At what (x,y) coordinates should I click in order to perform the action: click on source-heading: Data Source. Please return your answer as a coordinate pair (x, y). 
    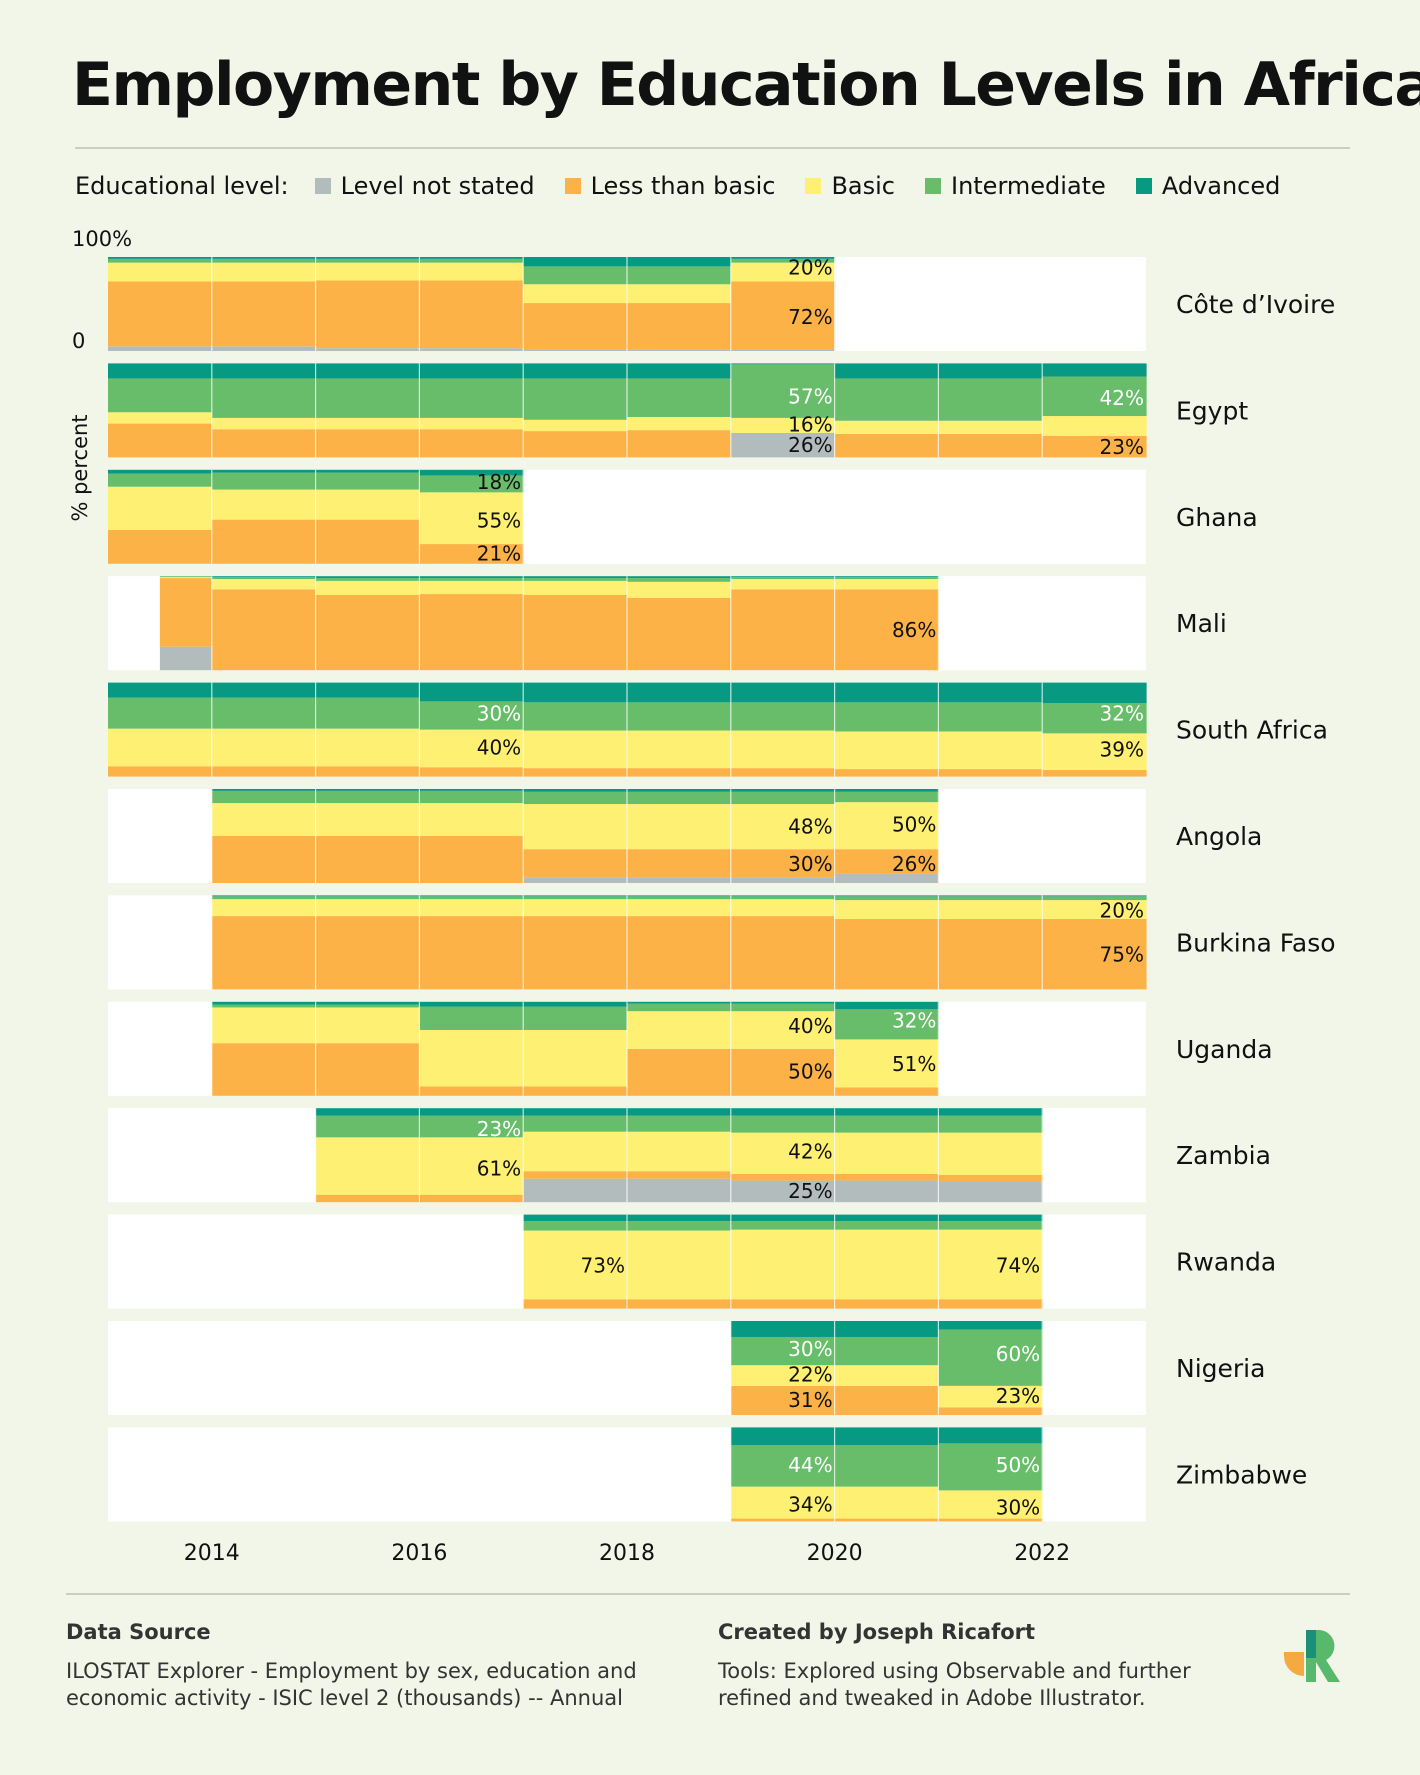
    Looking at the image, I should click on (138, 1632).